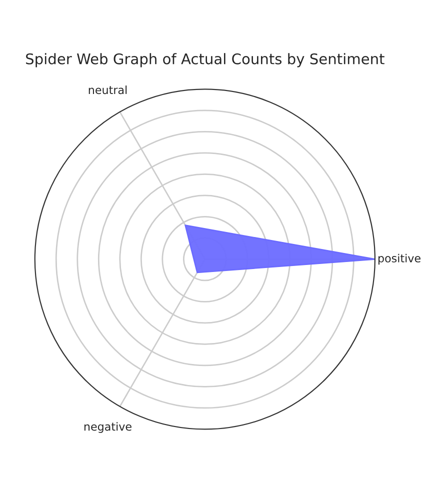 The width and height of the screenshot is (436, 480). Describe the element at coordinates (205, 60) in the screenshot. I see `chart-title: Spider Web Graph of Actual Counts by Sentiment` at that location.